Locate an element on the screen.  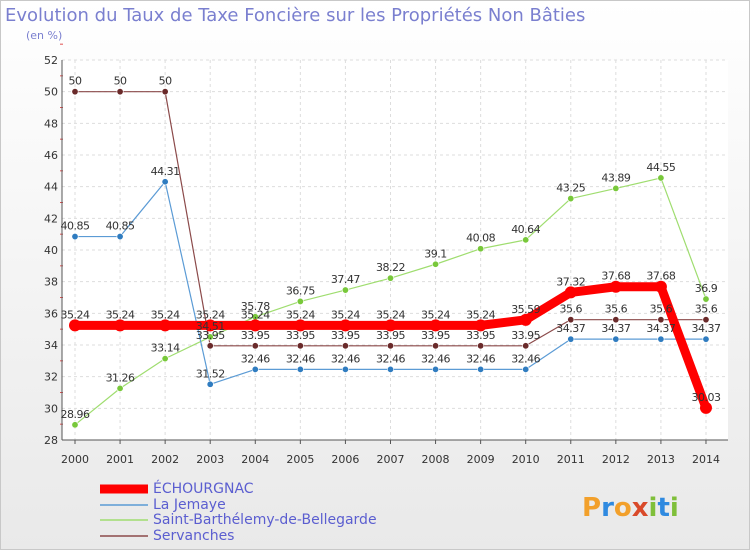
legend-label: Servanches is located at coordinates (193, 536).